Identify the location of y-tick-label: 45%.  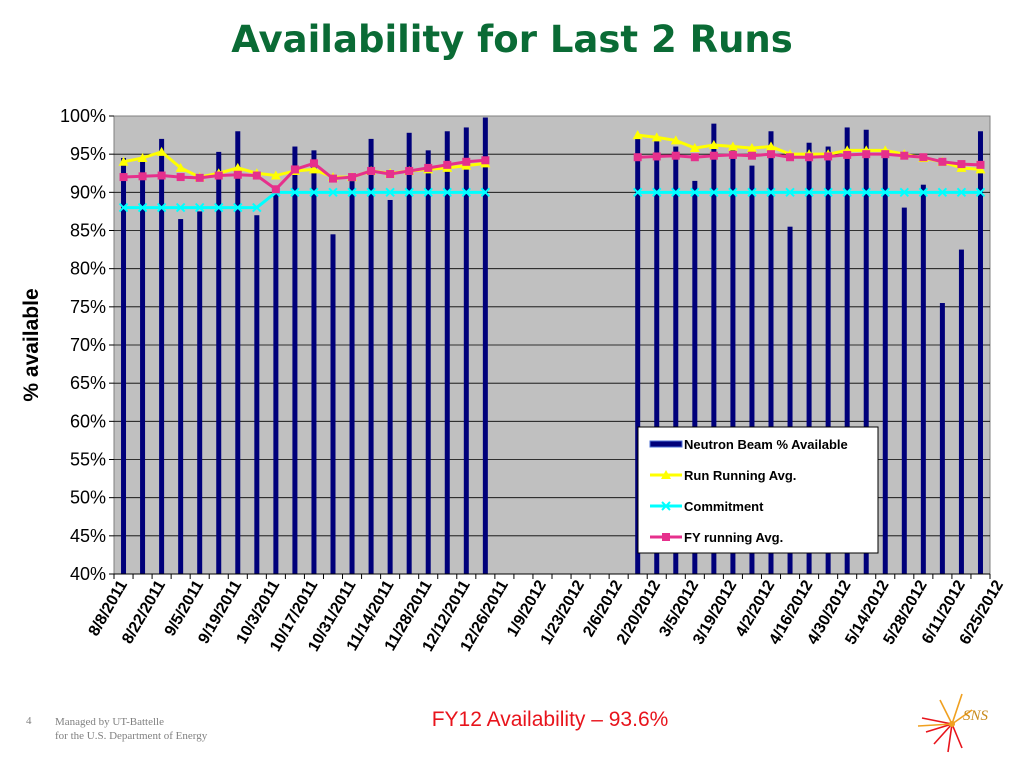
(88, 536).